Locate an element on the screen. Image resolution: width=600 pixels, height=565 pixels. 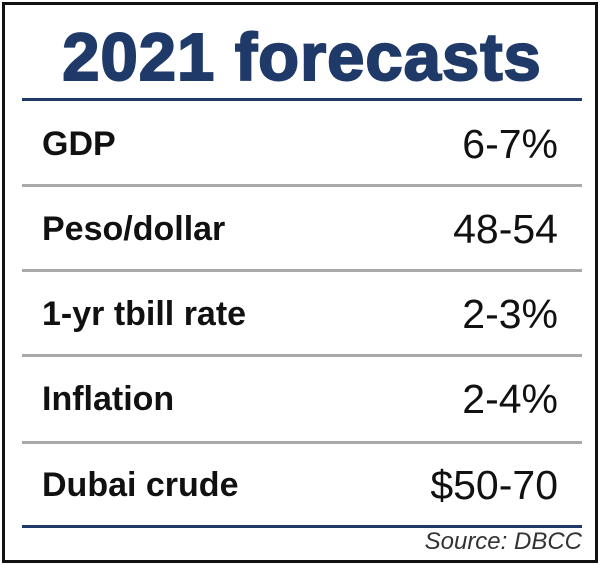
row-value: 2-3% is located at coordinates (510, 313).